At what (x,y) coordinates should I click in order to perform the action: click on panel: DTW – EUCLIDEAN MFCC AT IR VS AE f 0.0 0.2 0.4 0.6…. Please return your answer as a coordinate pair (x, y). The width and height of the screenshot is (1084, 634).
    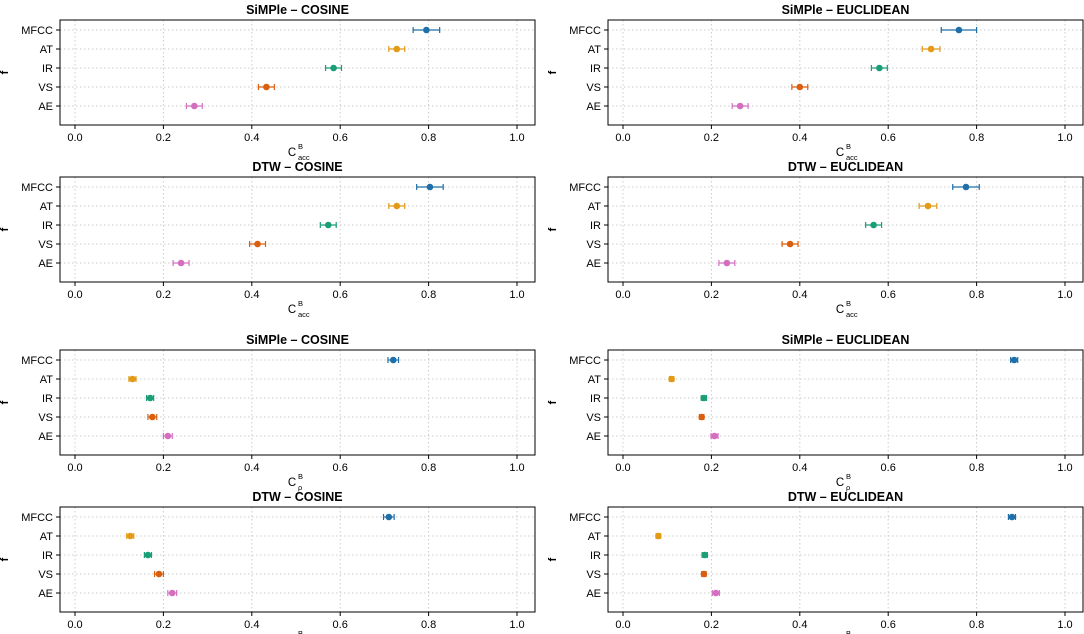
    Looking at the image, I should click on (815, 239).